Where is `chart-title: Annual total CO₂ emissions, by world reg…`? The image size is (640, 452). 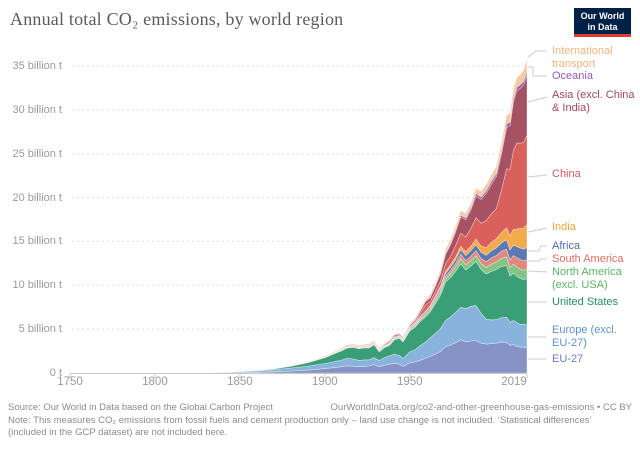 chart-title: Annual total CO₂ emissions, by world reg… is located at coordinates (177, 19).